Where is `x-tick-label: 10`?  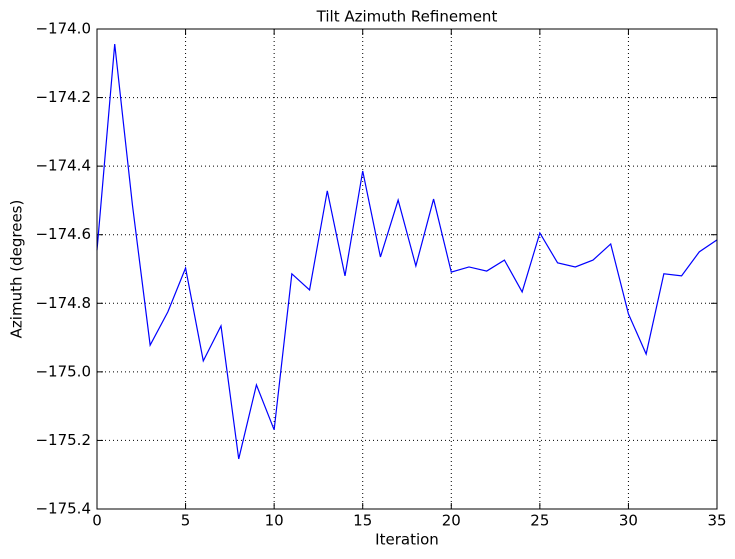
x-tick-label: 10 is located at coordinates (274, 521).